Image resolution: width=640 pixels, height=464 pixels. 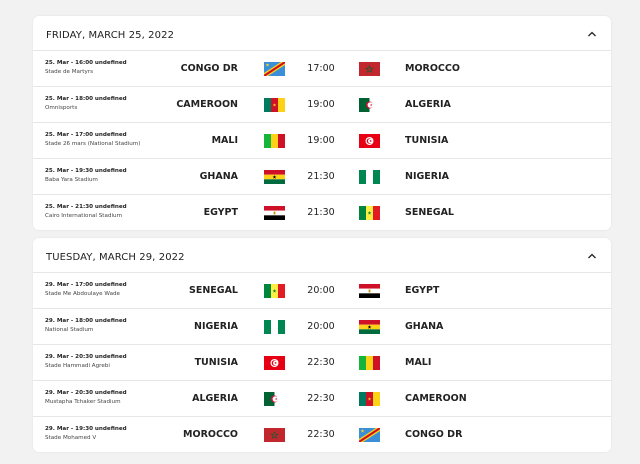 What do you see at coordinates (220, 212) in the screenshot?
I see `home-team: EGYPT` at bounding box center [220, 212].